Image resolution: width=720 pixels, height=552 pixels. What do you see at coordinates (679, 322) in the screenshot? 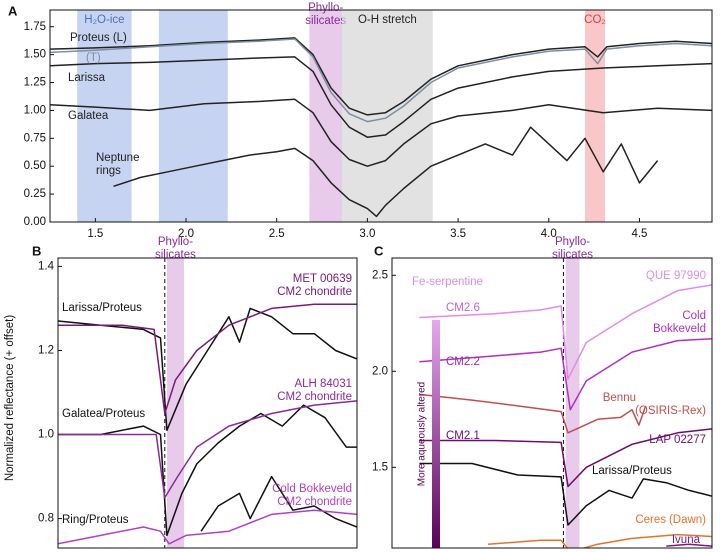
I see `series-label: Cold Bokkeveld` at bounding box center [679, 322].